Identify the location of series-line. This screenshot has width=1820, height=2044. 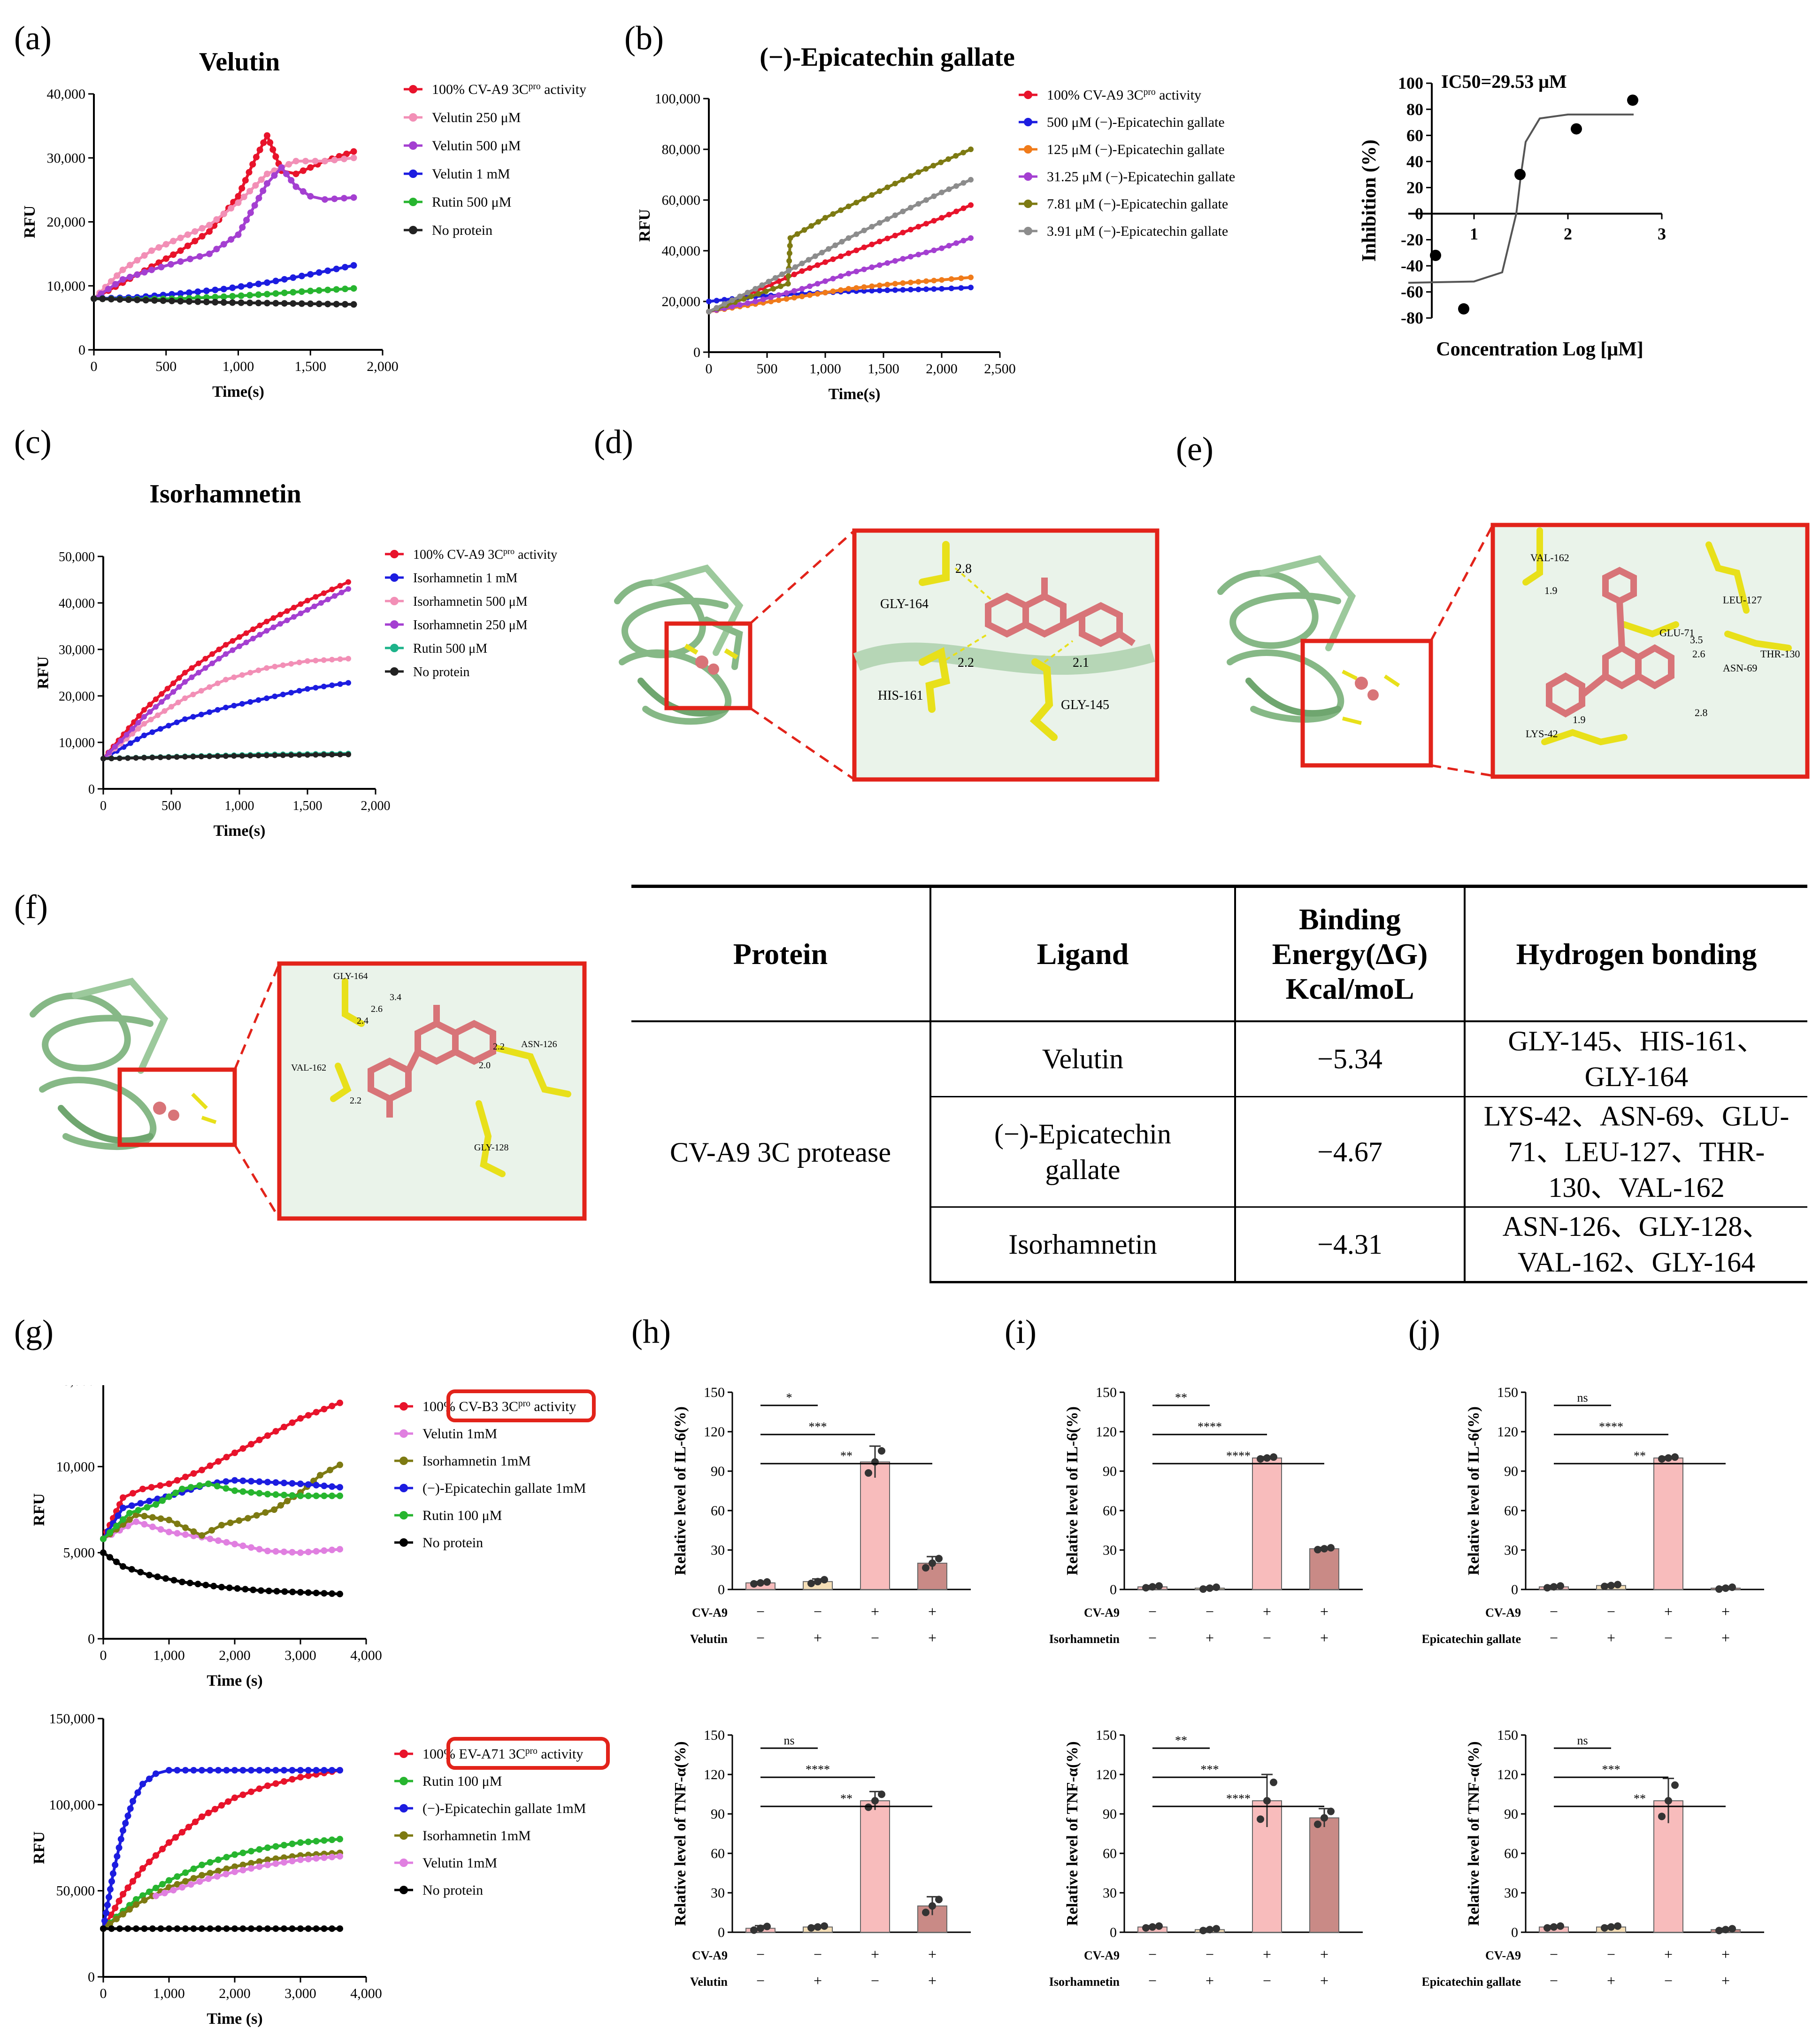
(221, 1883).